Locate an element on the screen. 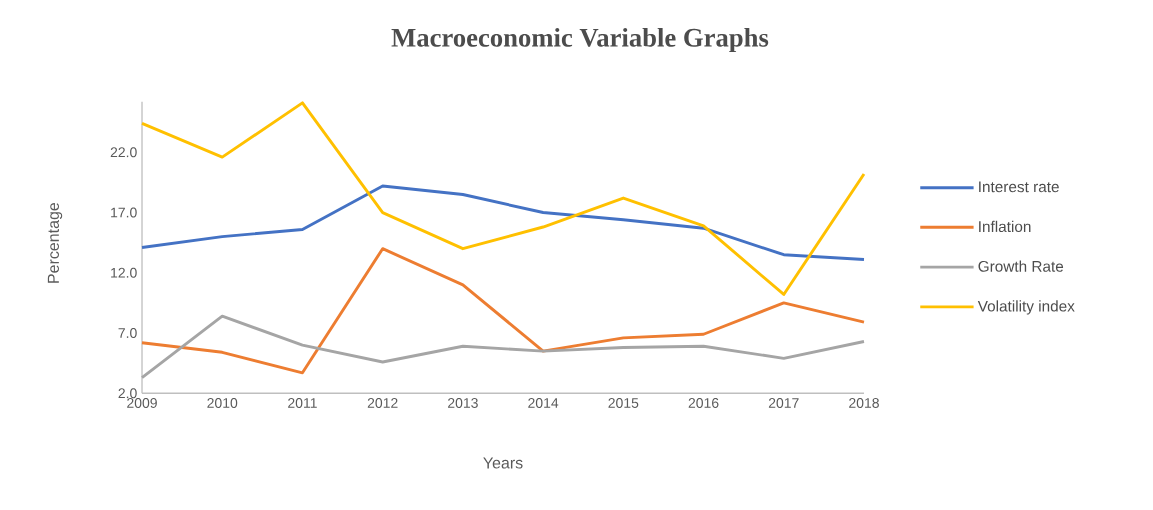  x-axis-title: Years is located at coordinates (503, 463).